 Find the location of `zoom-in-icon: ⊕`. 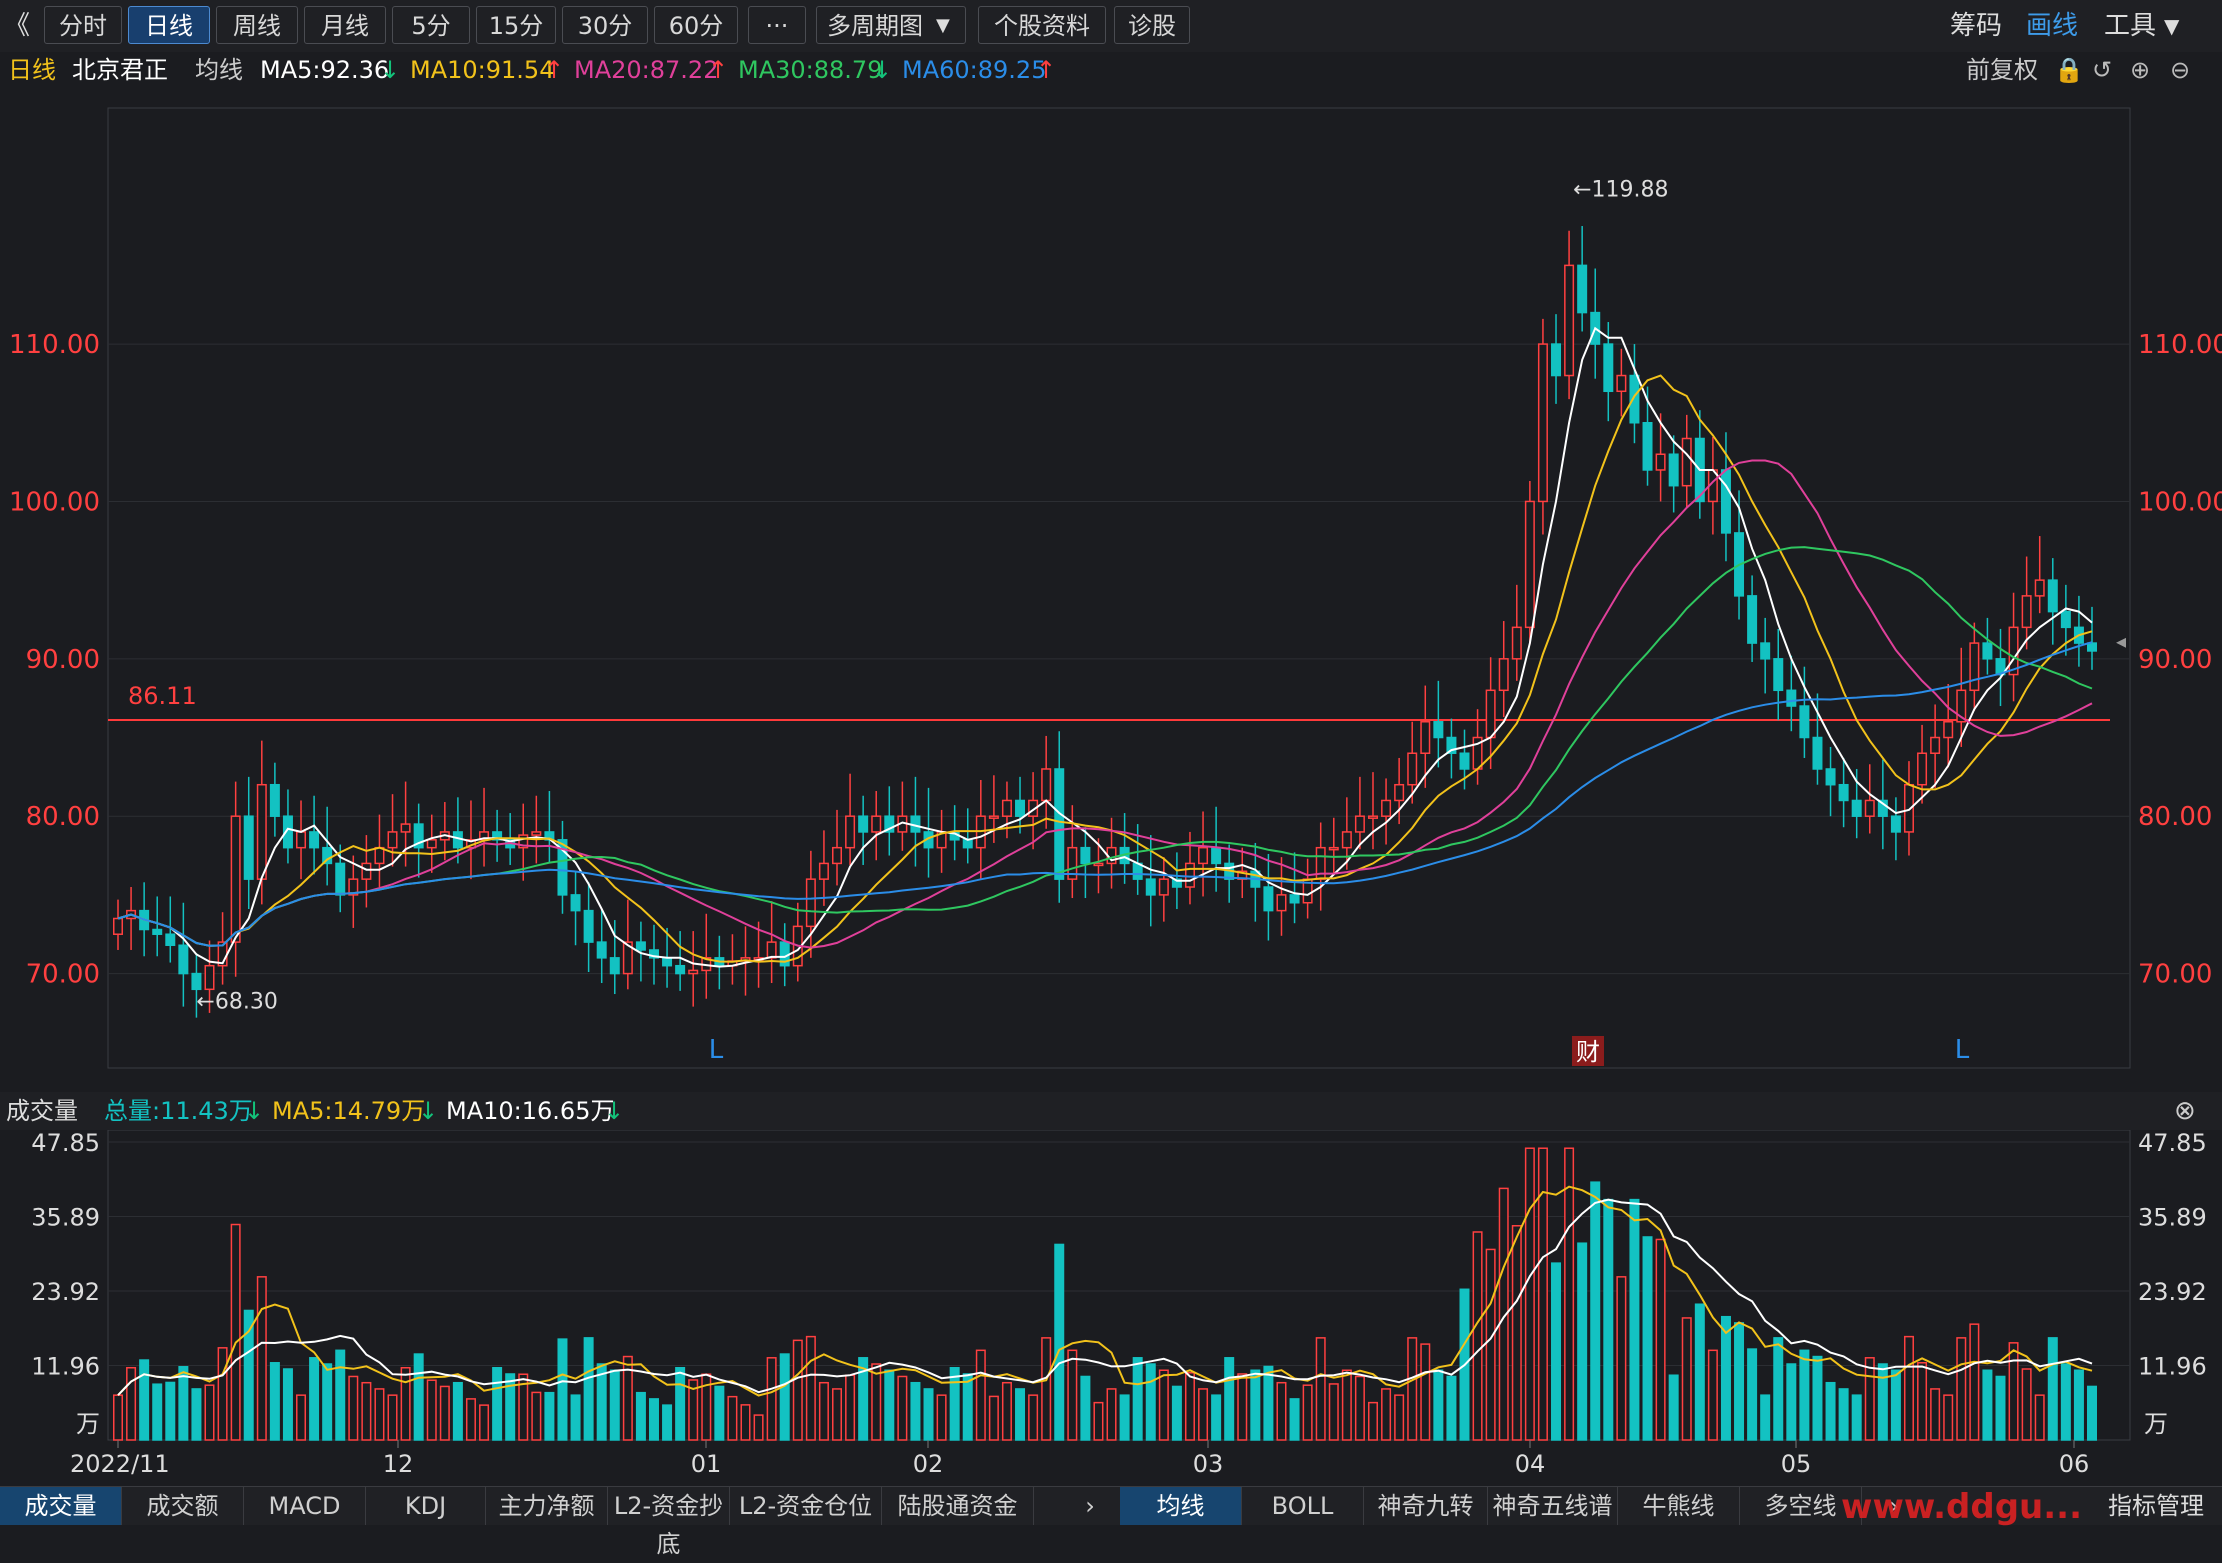

zoom-in-icon: ⊕ is located at coordinates (2140, 70).